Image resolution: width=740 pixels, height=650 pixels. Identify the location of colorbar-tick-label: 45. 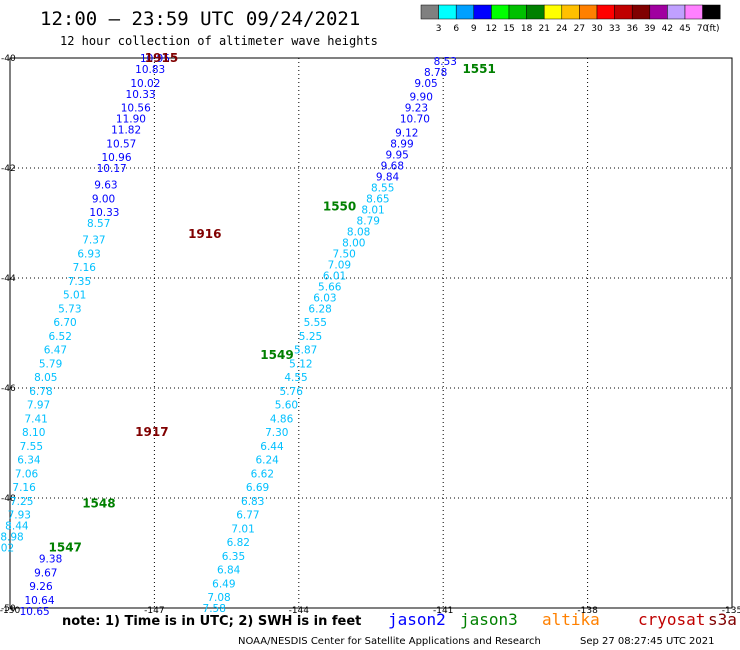
(684, 29).